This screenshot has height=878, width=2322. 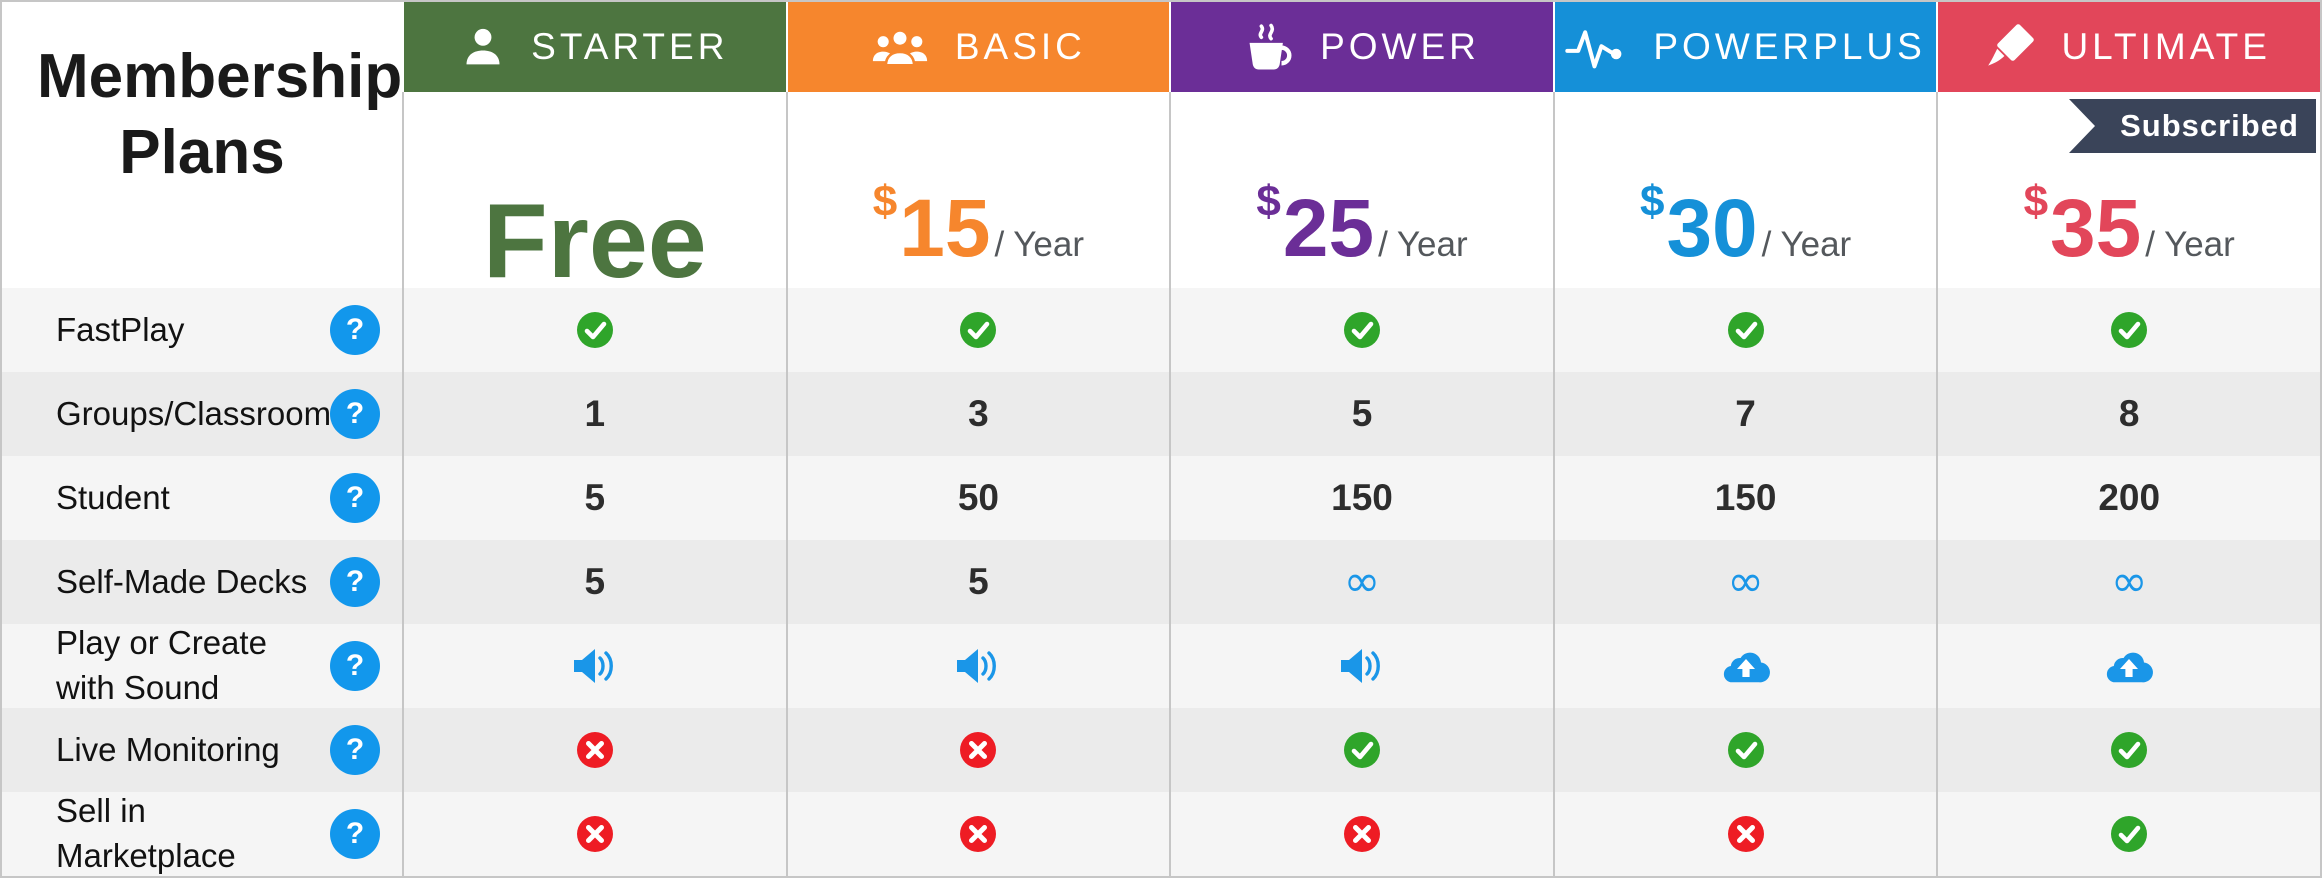 What do you see at coordinates (146, 833) in the screenshot?
I see `feature-label: Sell in Marketplace` at bounding box center [146, 833].